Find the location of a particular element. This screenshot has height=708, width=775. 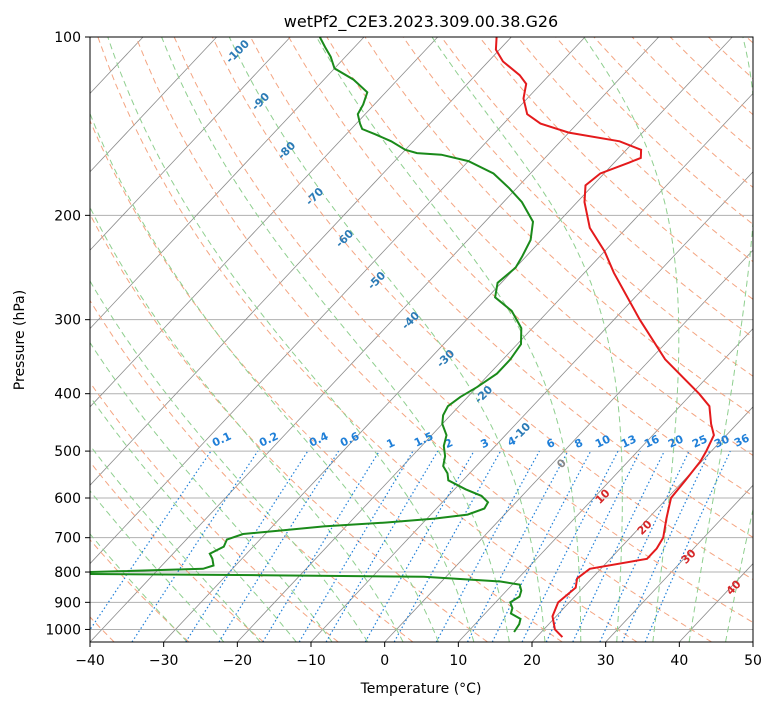

y-tick-label: 100 is located at coordinates (67, 38).